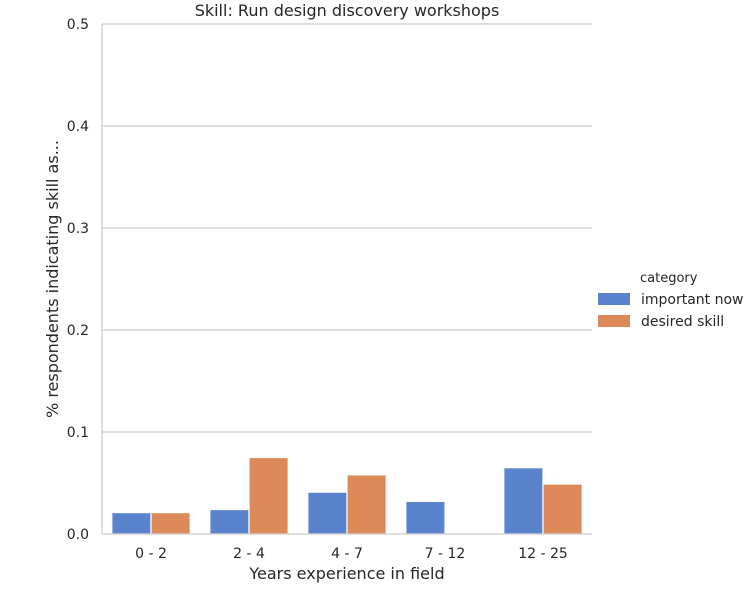  Describe the element at coordinates (682, 322) in the screenshot. I see `legend-label-desired-skill: desired skill` at that location.